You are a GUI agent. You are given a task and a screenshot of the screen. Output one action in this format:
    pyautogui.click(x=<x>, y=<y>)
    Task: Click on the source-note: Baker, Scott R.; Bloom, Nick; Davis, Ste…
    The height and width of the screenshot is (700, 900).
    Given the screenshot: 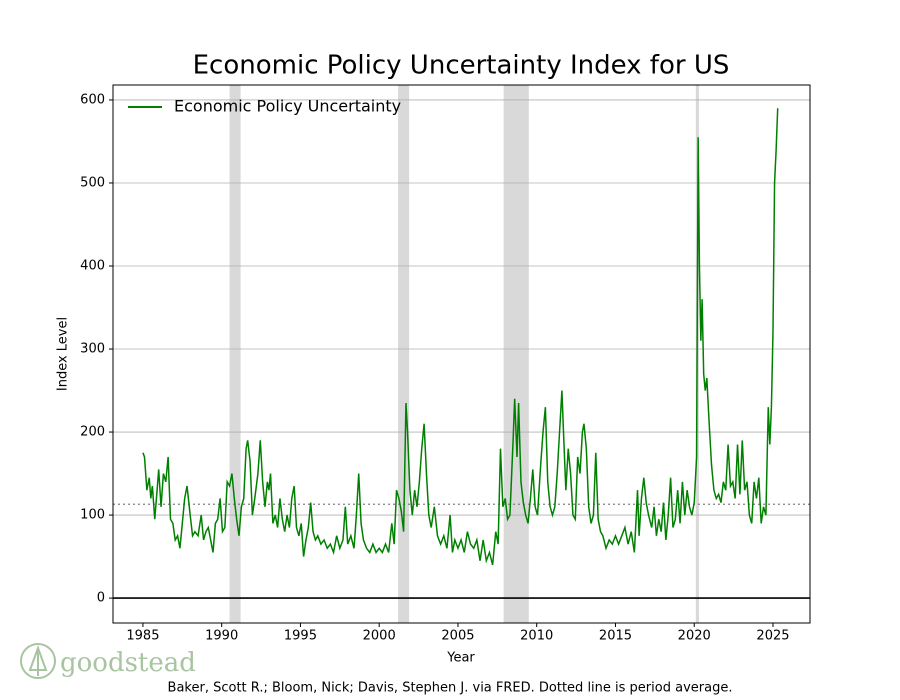 What is the action you would take?
    pyautogui.click(x=450, y=688)
    